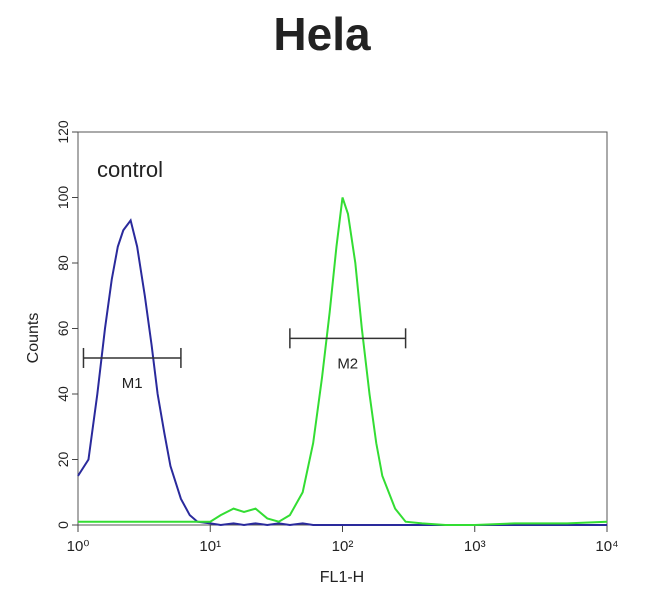 The image size is (650, 595). I want to click on y-tick-label: 20, so click(63, 460).